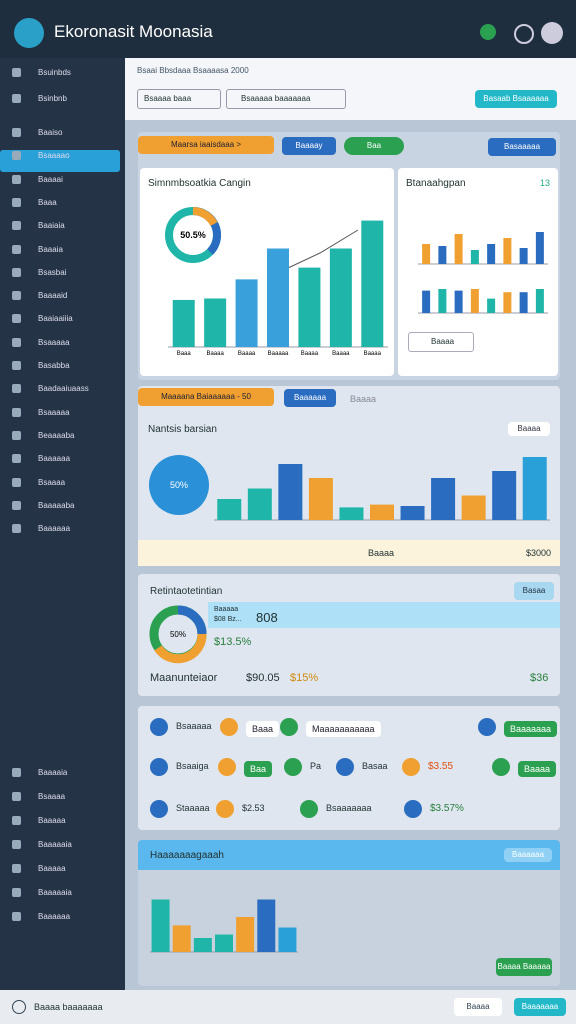 This screenshot has height=1024, width=576. I want to click on label: Pa, so click(316, 766).